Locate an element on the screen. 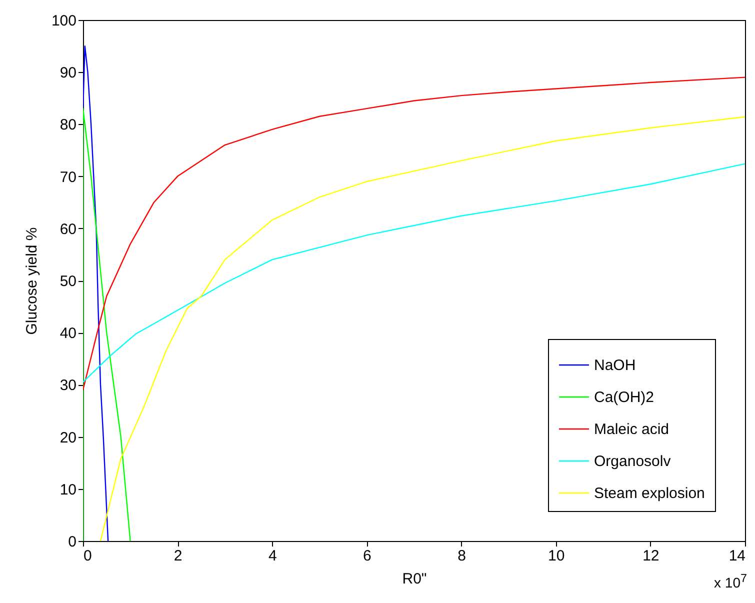  legend-label: Organosolv is located at coordinates (633, 461).